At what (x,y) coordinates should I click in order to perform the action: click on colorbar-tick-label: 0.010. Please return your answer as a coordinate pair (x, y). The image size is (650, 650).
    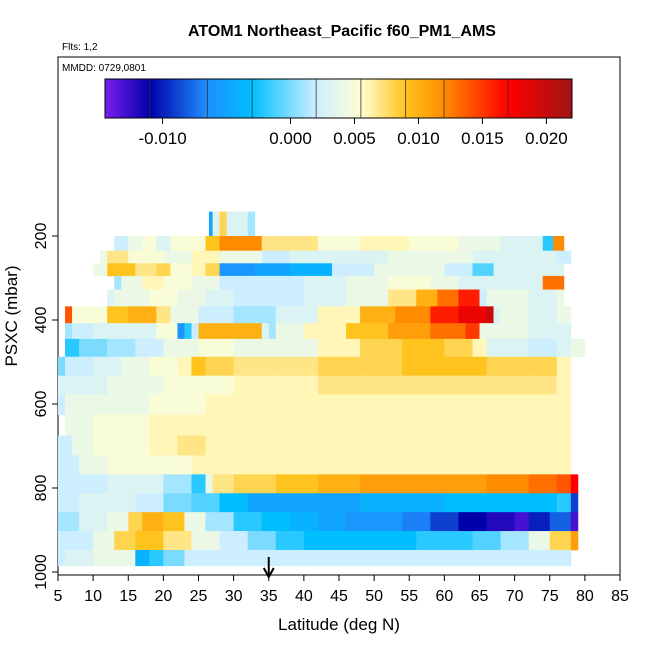
    Looking at the image, I should click on (418, 138).